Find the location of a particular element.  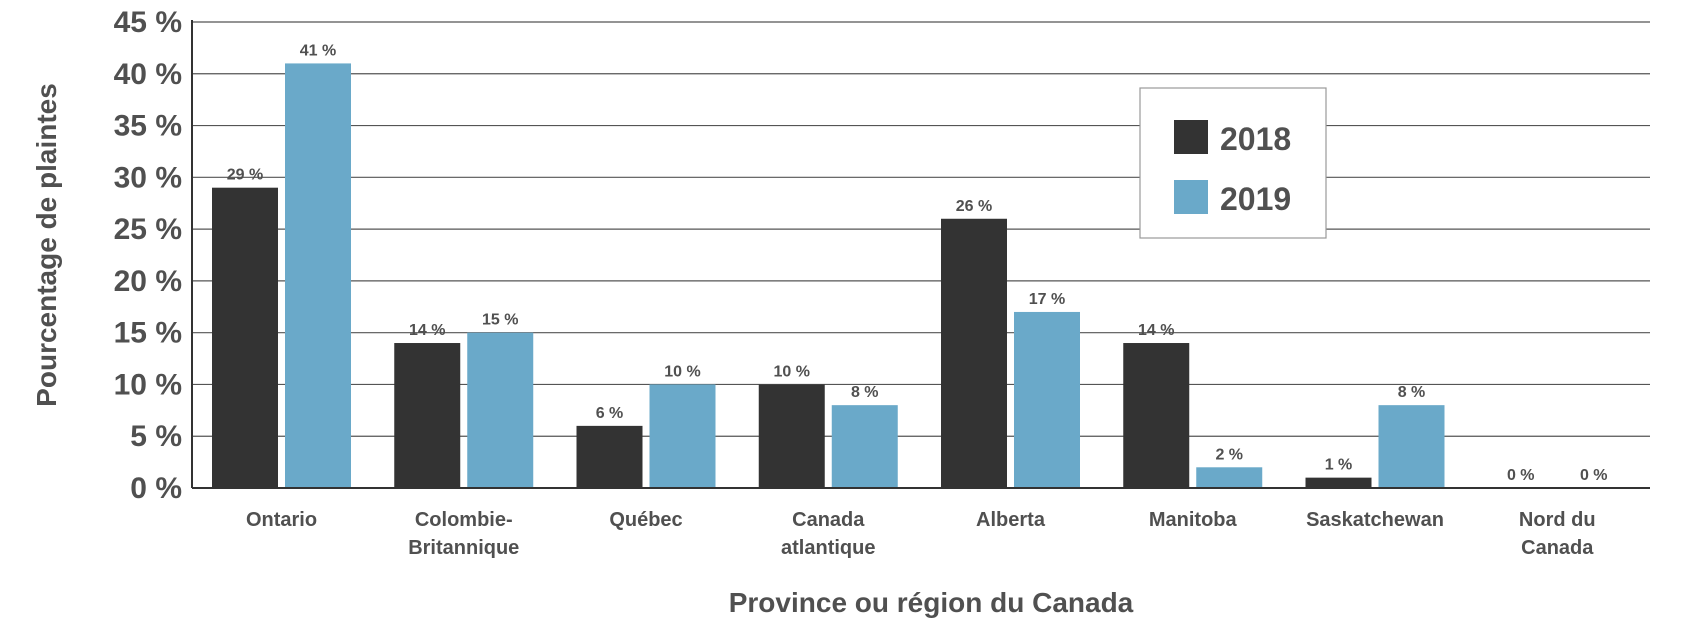

legend-swatch-2019 is located at coordinates (1191, 197).